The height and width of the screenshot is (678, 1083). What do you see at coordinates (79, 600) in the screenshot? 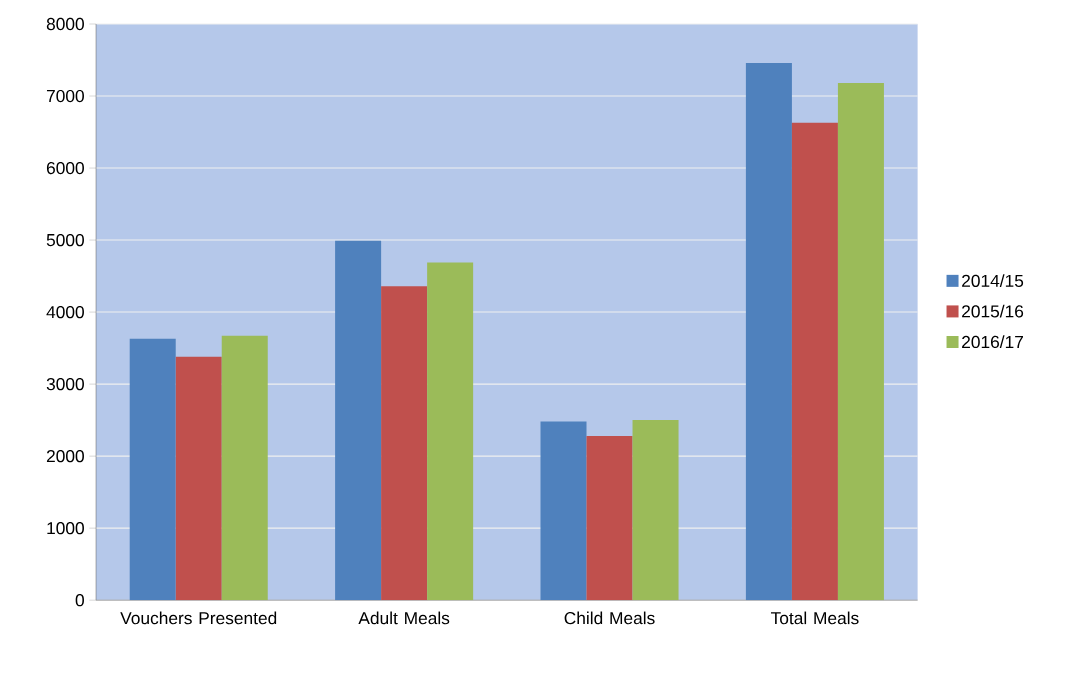
I see `y-tick-label: 0` at bounding box center [79, 600].